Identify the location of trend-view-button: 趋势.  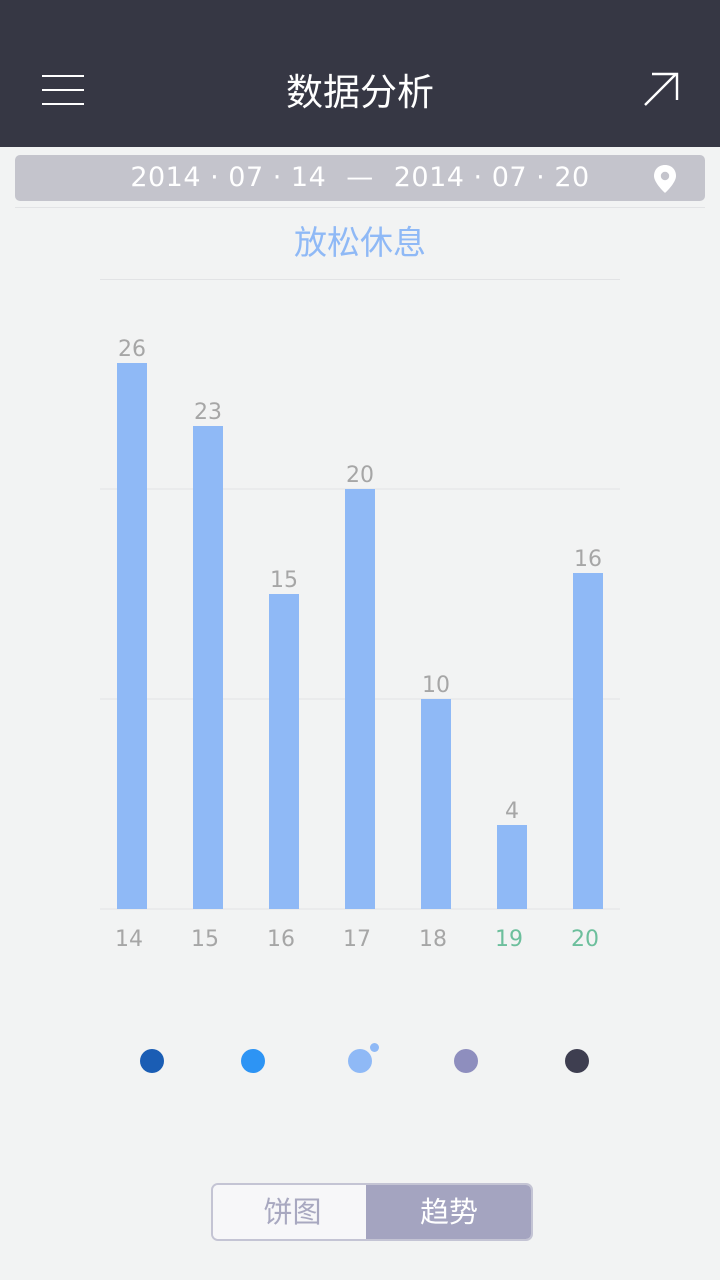
(448, 1212).